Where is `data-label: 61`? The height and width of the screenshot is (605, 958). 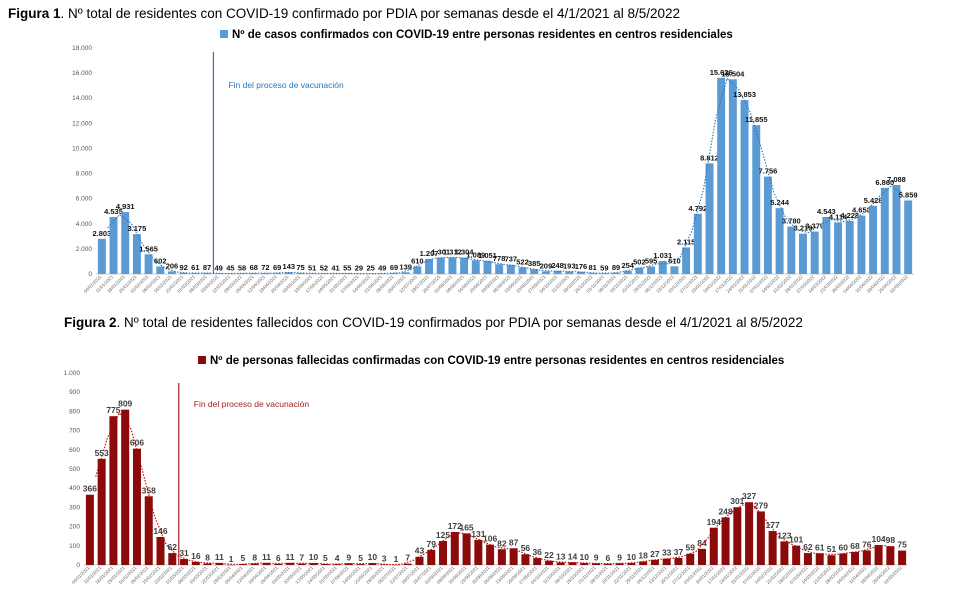
data-label: 61 is located at coordinates (820, 547).